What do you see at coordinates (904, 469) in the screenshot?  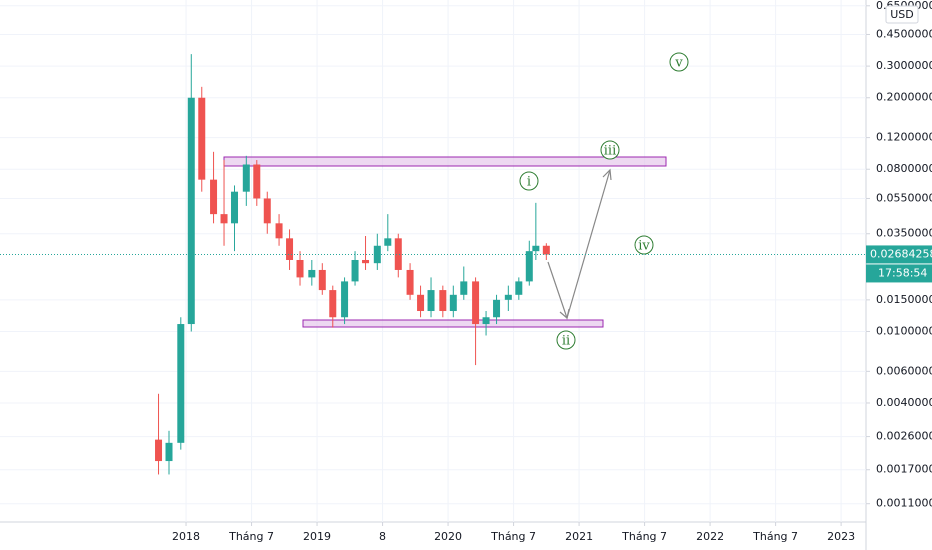 I see `y-tick-label: 0.00170000` at bounding box center [904, 469].